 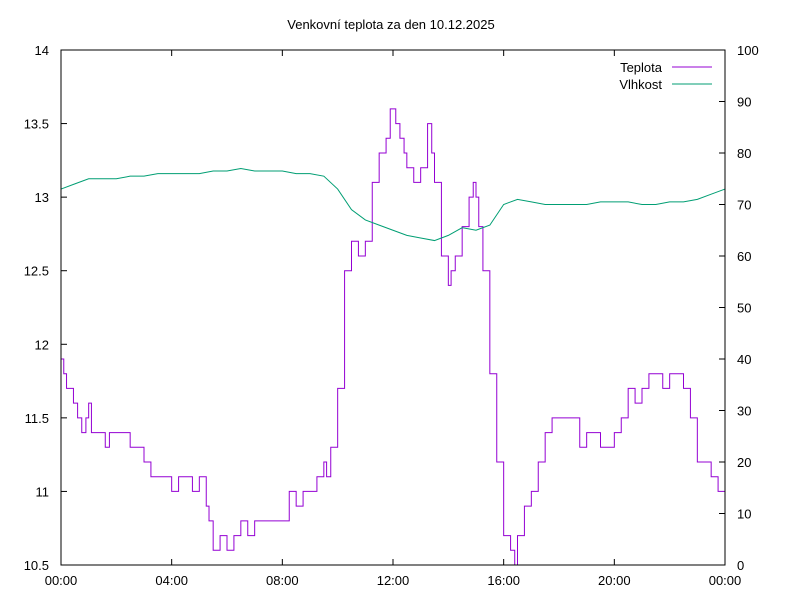 What do you see at coordinates (744, 205) in the screenshot?
I see `y-right-tick-label: 70` at bounding box center [744, 205].